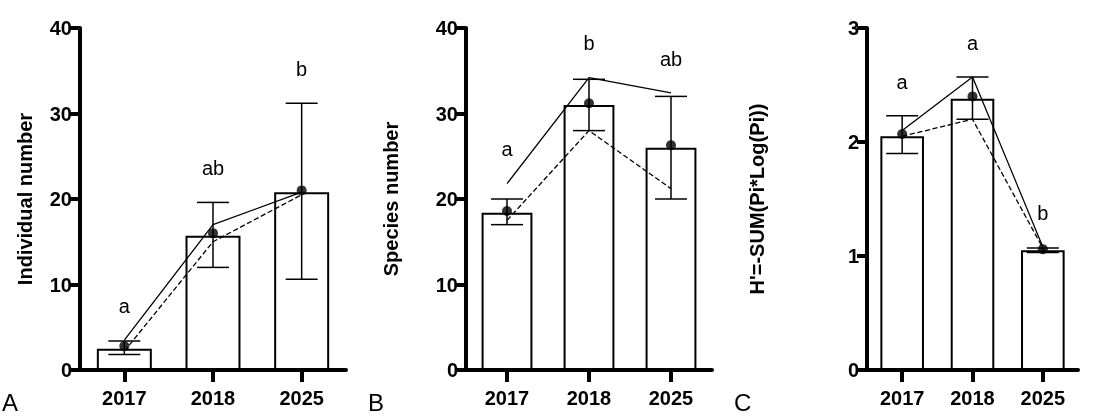 Image resolution: width=1099 pixels, height=416 pixels. Describe the element at coordinates (743, 402) in the screenshot. I see `text: C` at that location.